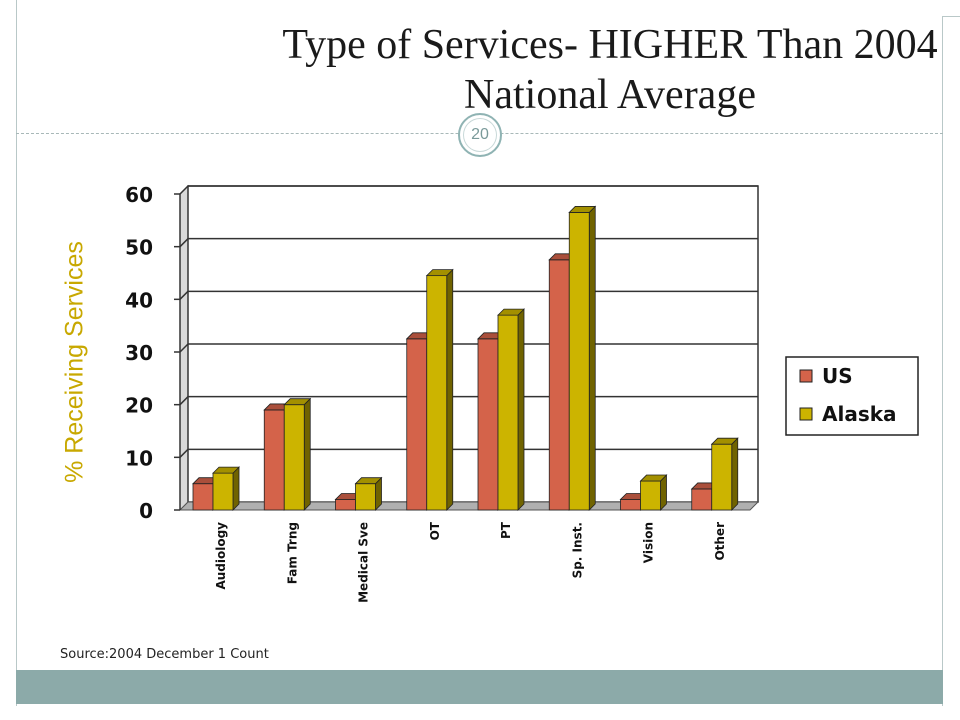 Image resolution: width=960 pixels, height=720 pixels. I want to click on x-tick-label: Audiology, so click(221, 556).